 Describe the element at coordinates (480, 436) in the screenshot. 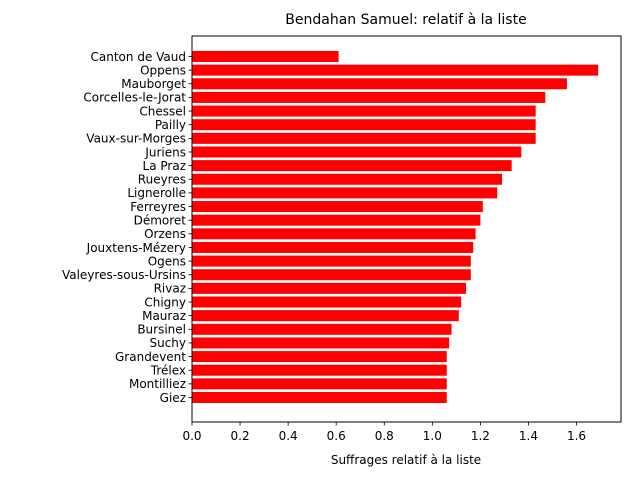

I see `x-tick-label: 1.2` at that location.